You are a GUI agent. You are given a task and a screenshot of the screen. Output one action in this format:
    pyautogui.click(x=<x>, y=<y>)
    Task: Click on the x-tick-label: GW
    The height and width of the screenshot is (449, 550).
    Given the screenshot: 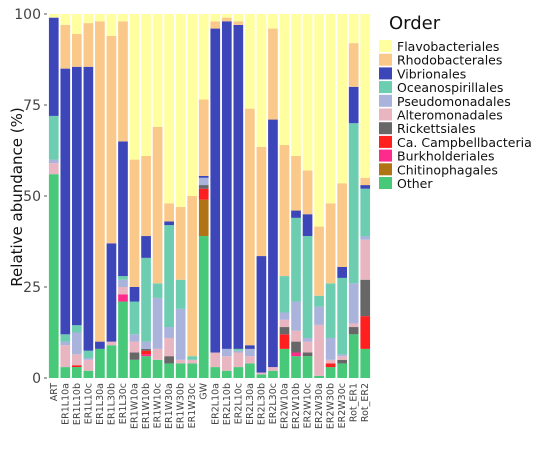 What is the action you would take?
    pyautogui.click(x=204, y=390)
    